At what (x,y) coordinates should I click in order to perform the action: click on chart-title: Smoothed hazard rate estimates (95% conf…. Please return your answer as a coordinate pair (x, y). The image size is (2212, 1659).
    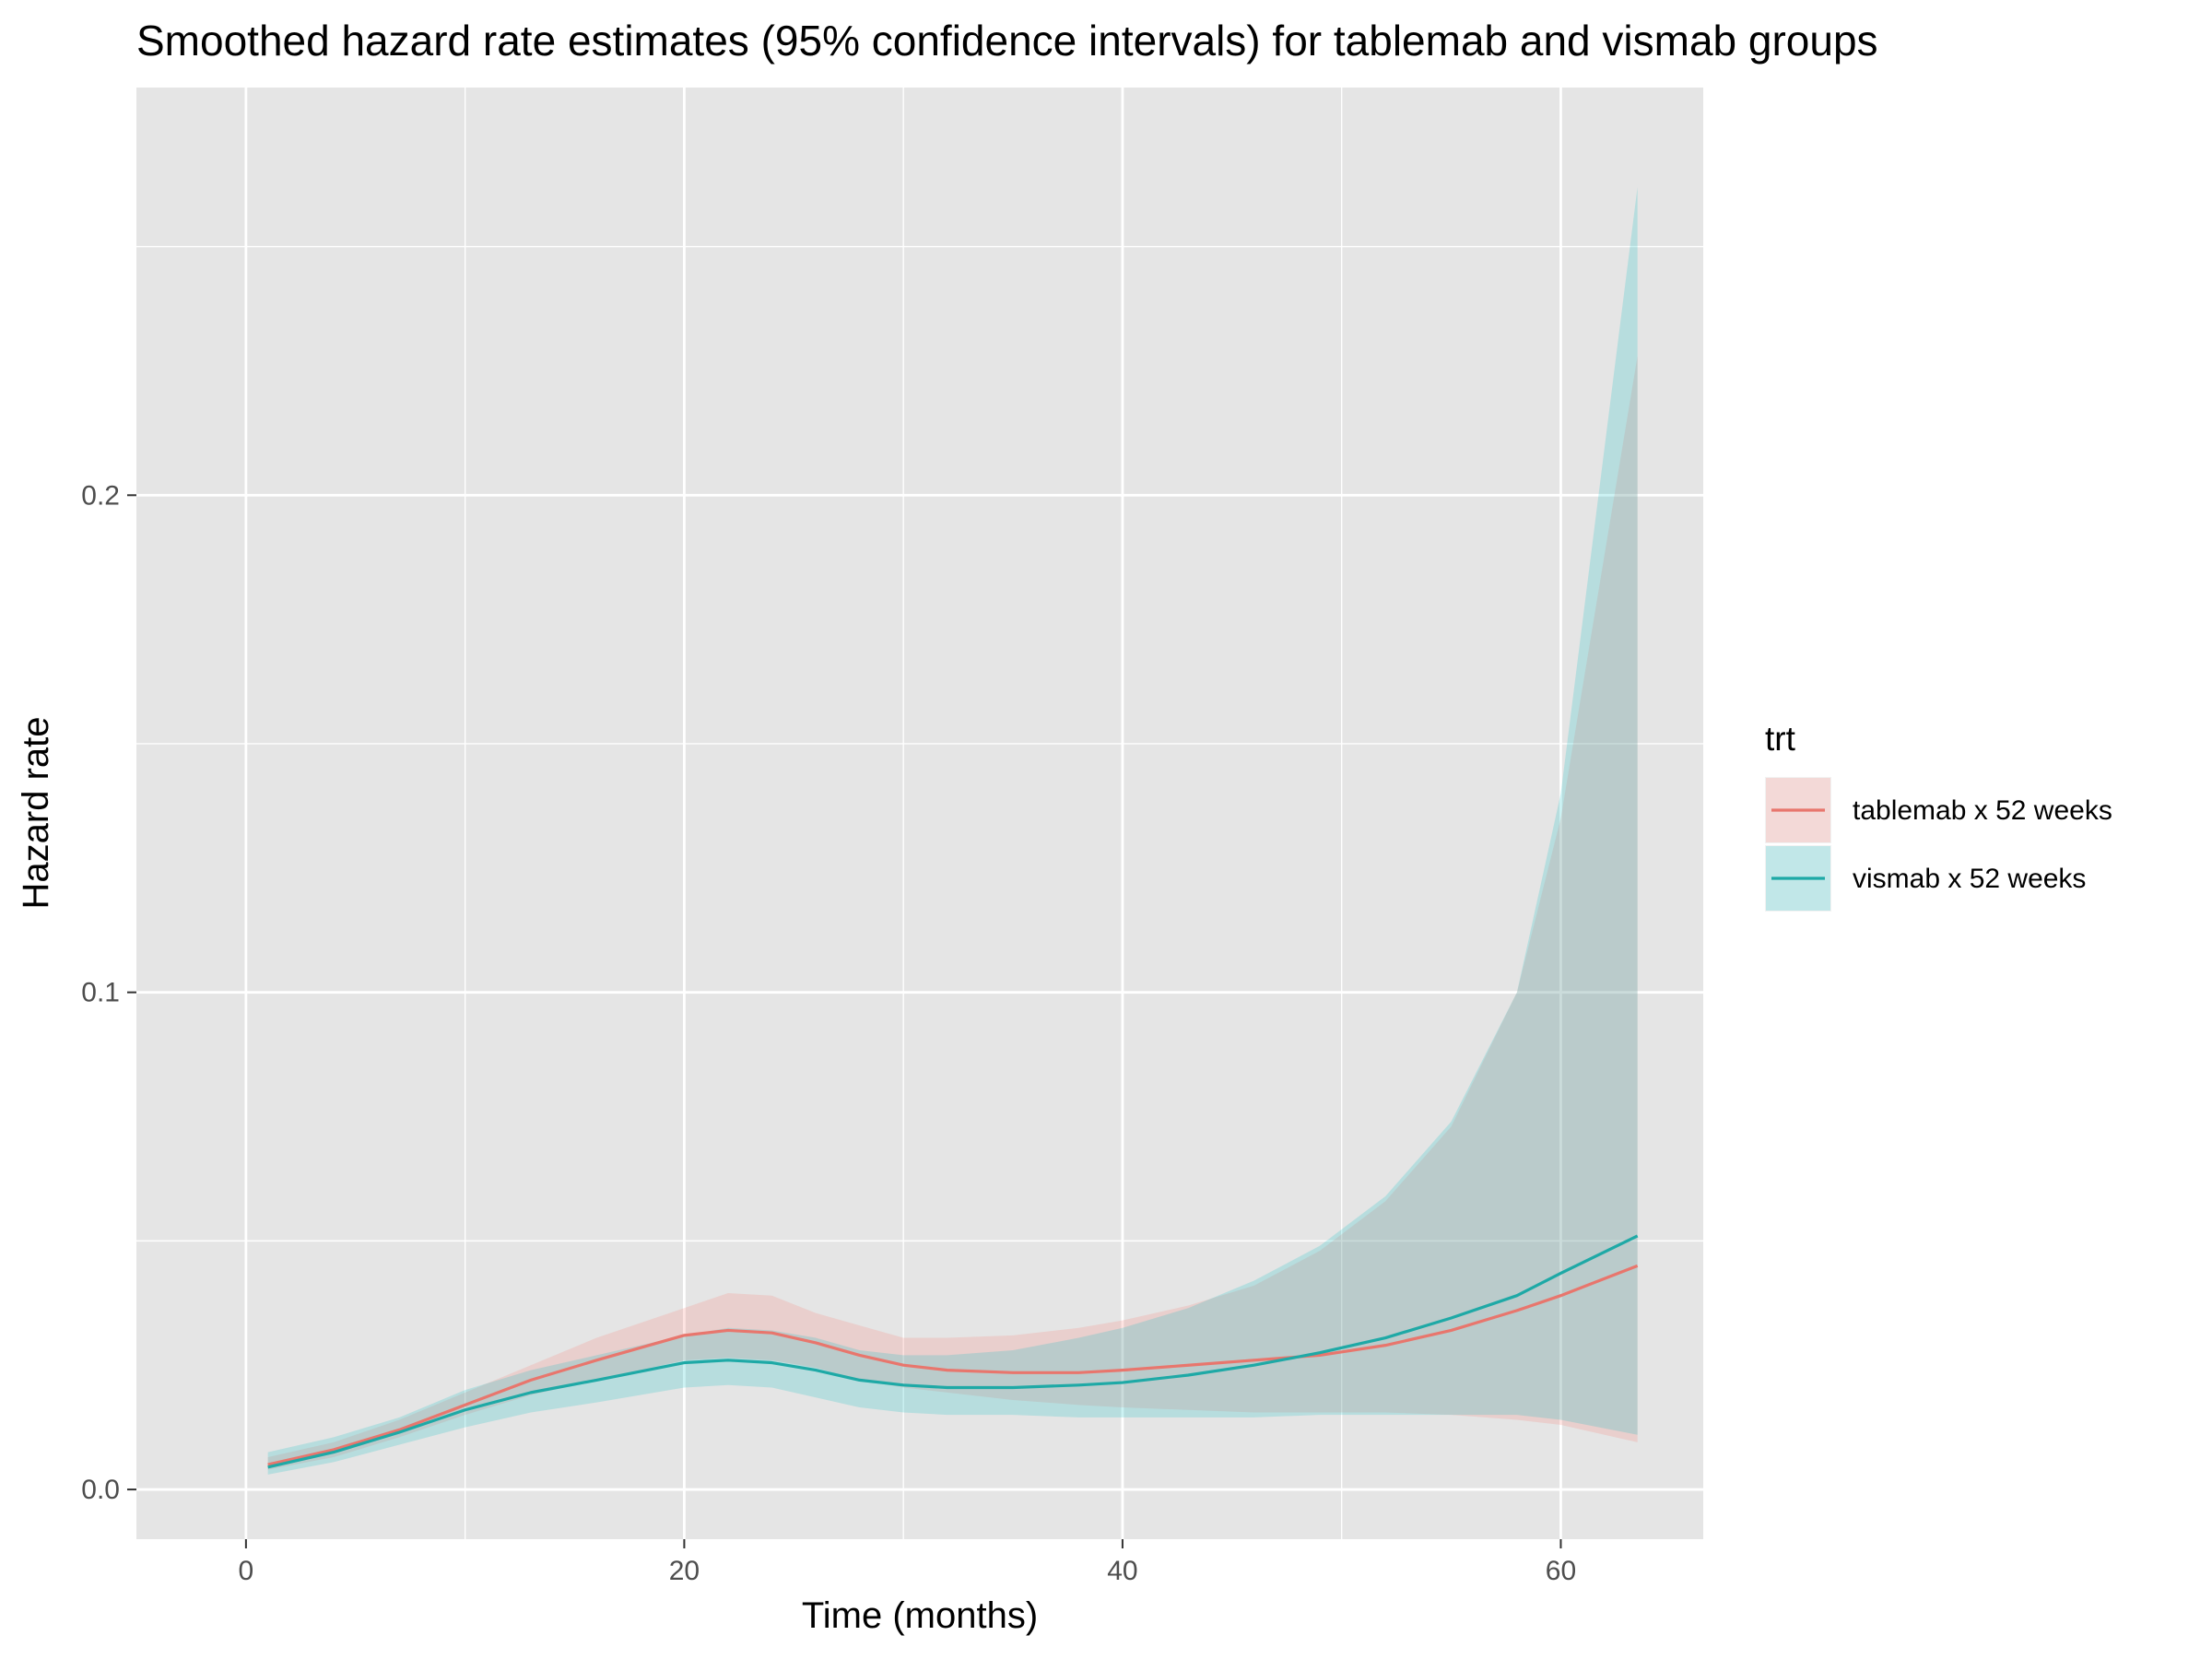
    Looking at the image, I should click on (1007, 41).